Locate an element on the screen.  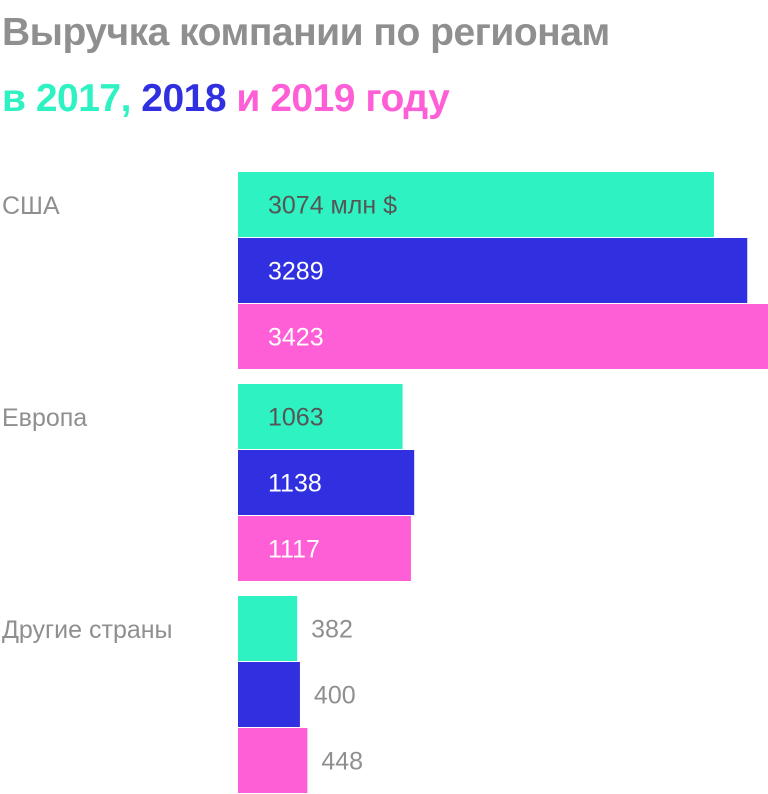
category-label: США is located at coordinates (31, 206).